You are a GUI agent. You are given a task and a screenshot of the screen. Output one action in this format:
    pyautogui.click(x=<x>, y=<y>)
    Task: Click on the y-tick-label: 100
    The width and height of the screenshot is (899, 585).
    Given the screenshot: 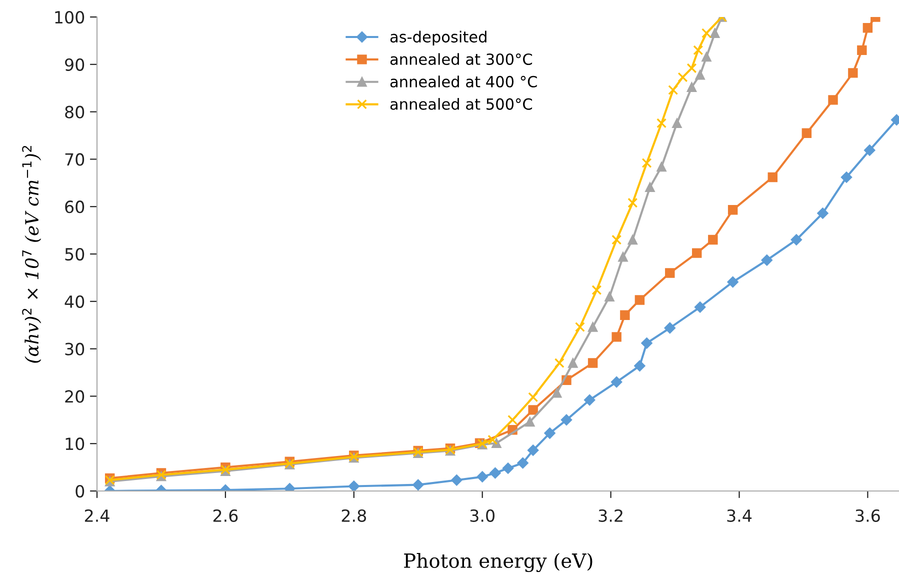 What is the action you would take?
    pyautogui.click(x=69, y=17)
    